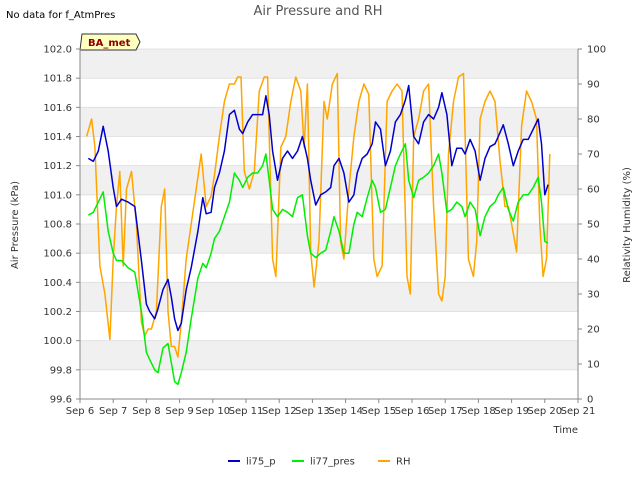  What do you see at coordinates (61, 370) in the screenshot?
I see `y-left-tick-label: 99.8` at bounding box center [61, 370].